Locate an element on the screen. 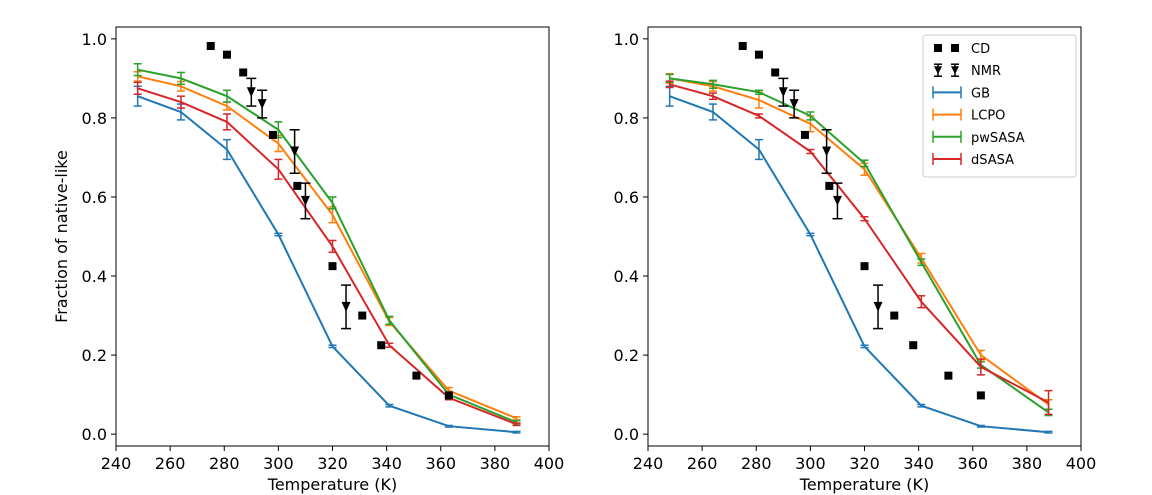  legend-item-gb: GB is located at coordinates (961, 93).